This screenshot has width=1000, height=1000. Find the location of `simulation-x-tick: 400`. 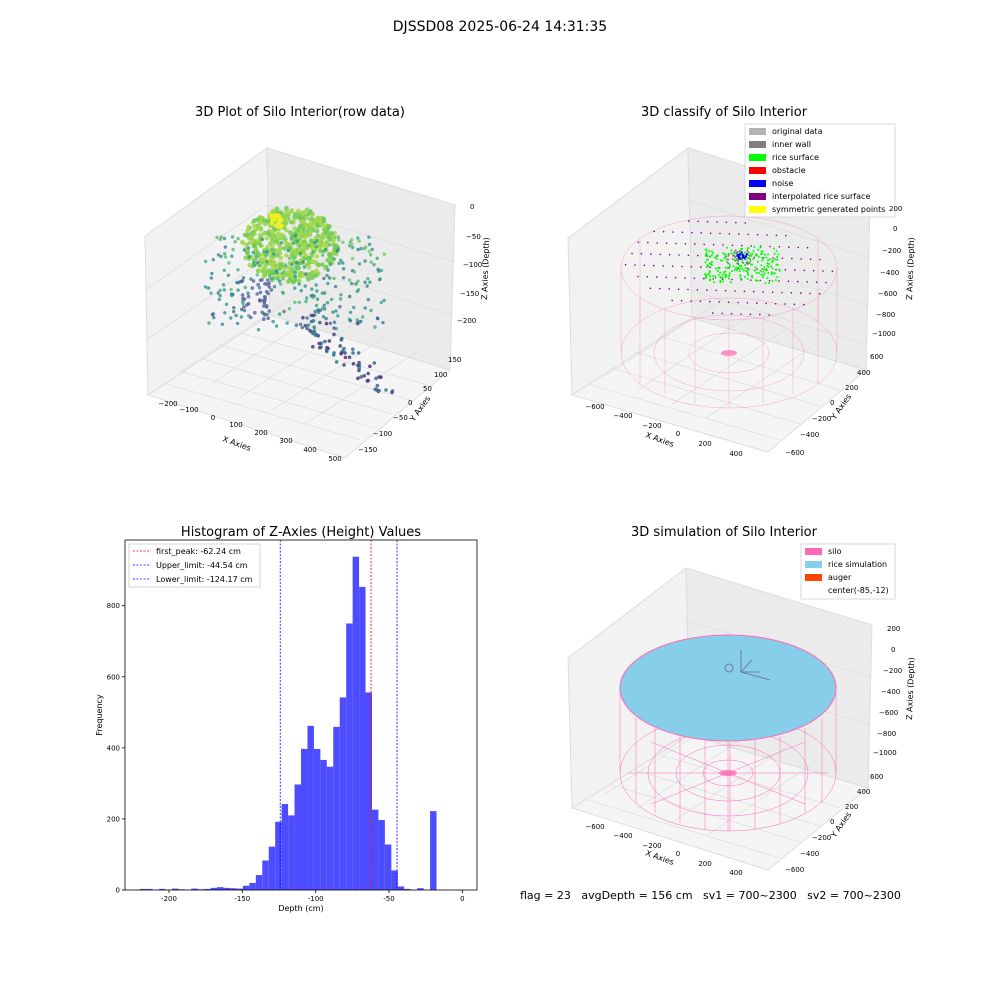

simulation-x-tick: 400 is located at coordinates (735, 873).